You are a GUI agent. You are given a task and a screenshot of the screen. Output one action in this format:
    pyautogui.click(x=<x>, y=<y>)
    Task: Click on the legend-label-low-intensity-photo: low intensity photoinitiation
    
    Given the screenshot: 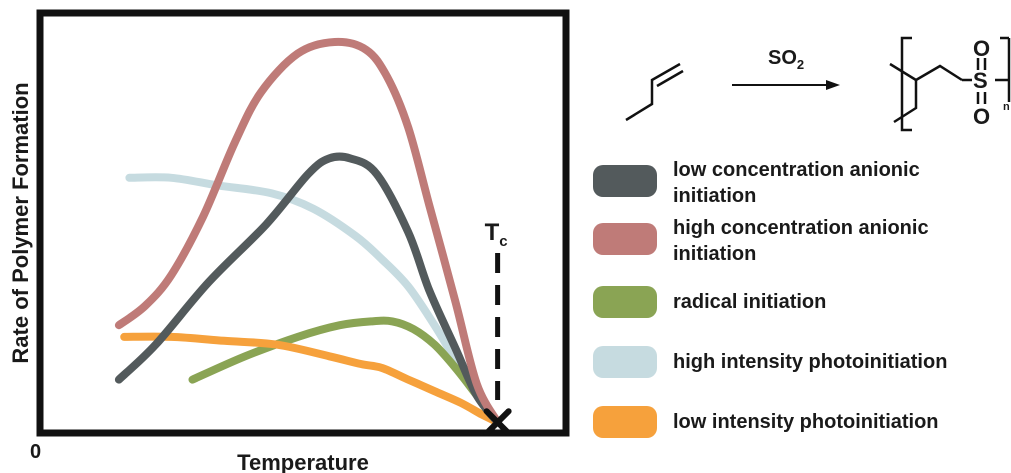 What is the action you would take?
    pyautogui.click(x=806, y=422)
    